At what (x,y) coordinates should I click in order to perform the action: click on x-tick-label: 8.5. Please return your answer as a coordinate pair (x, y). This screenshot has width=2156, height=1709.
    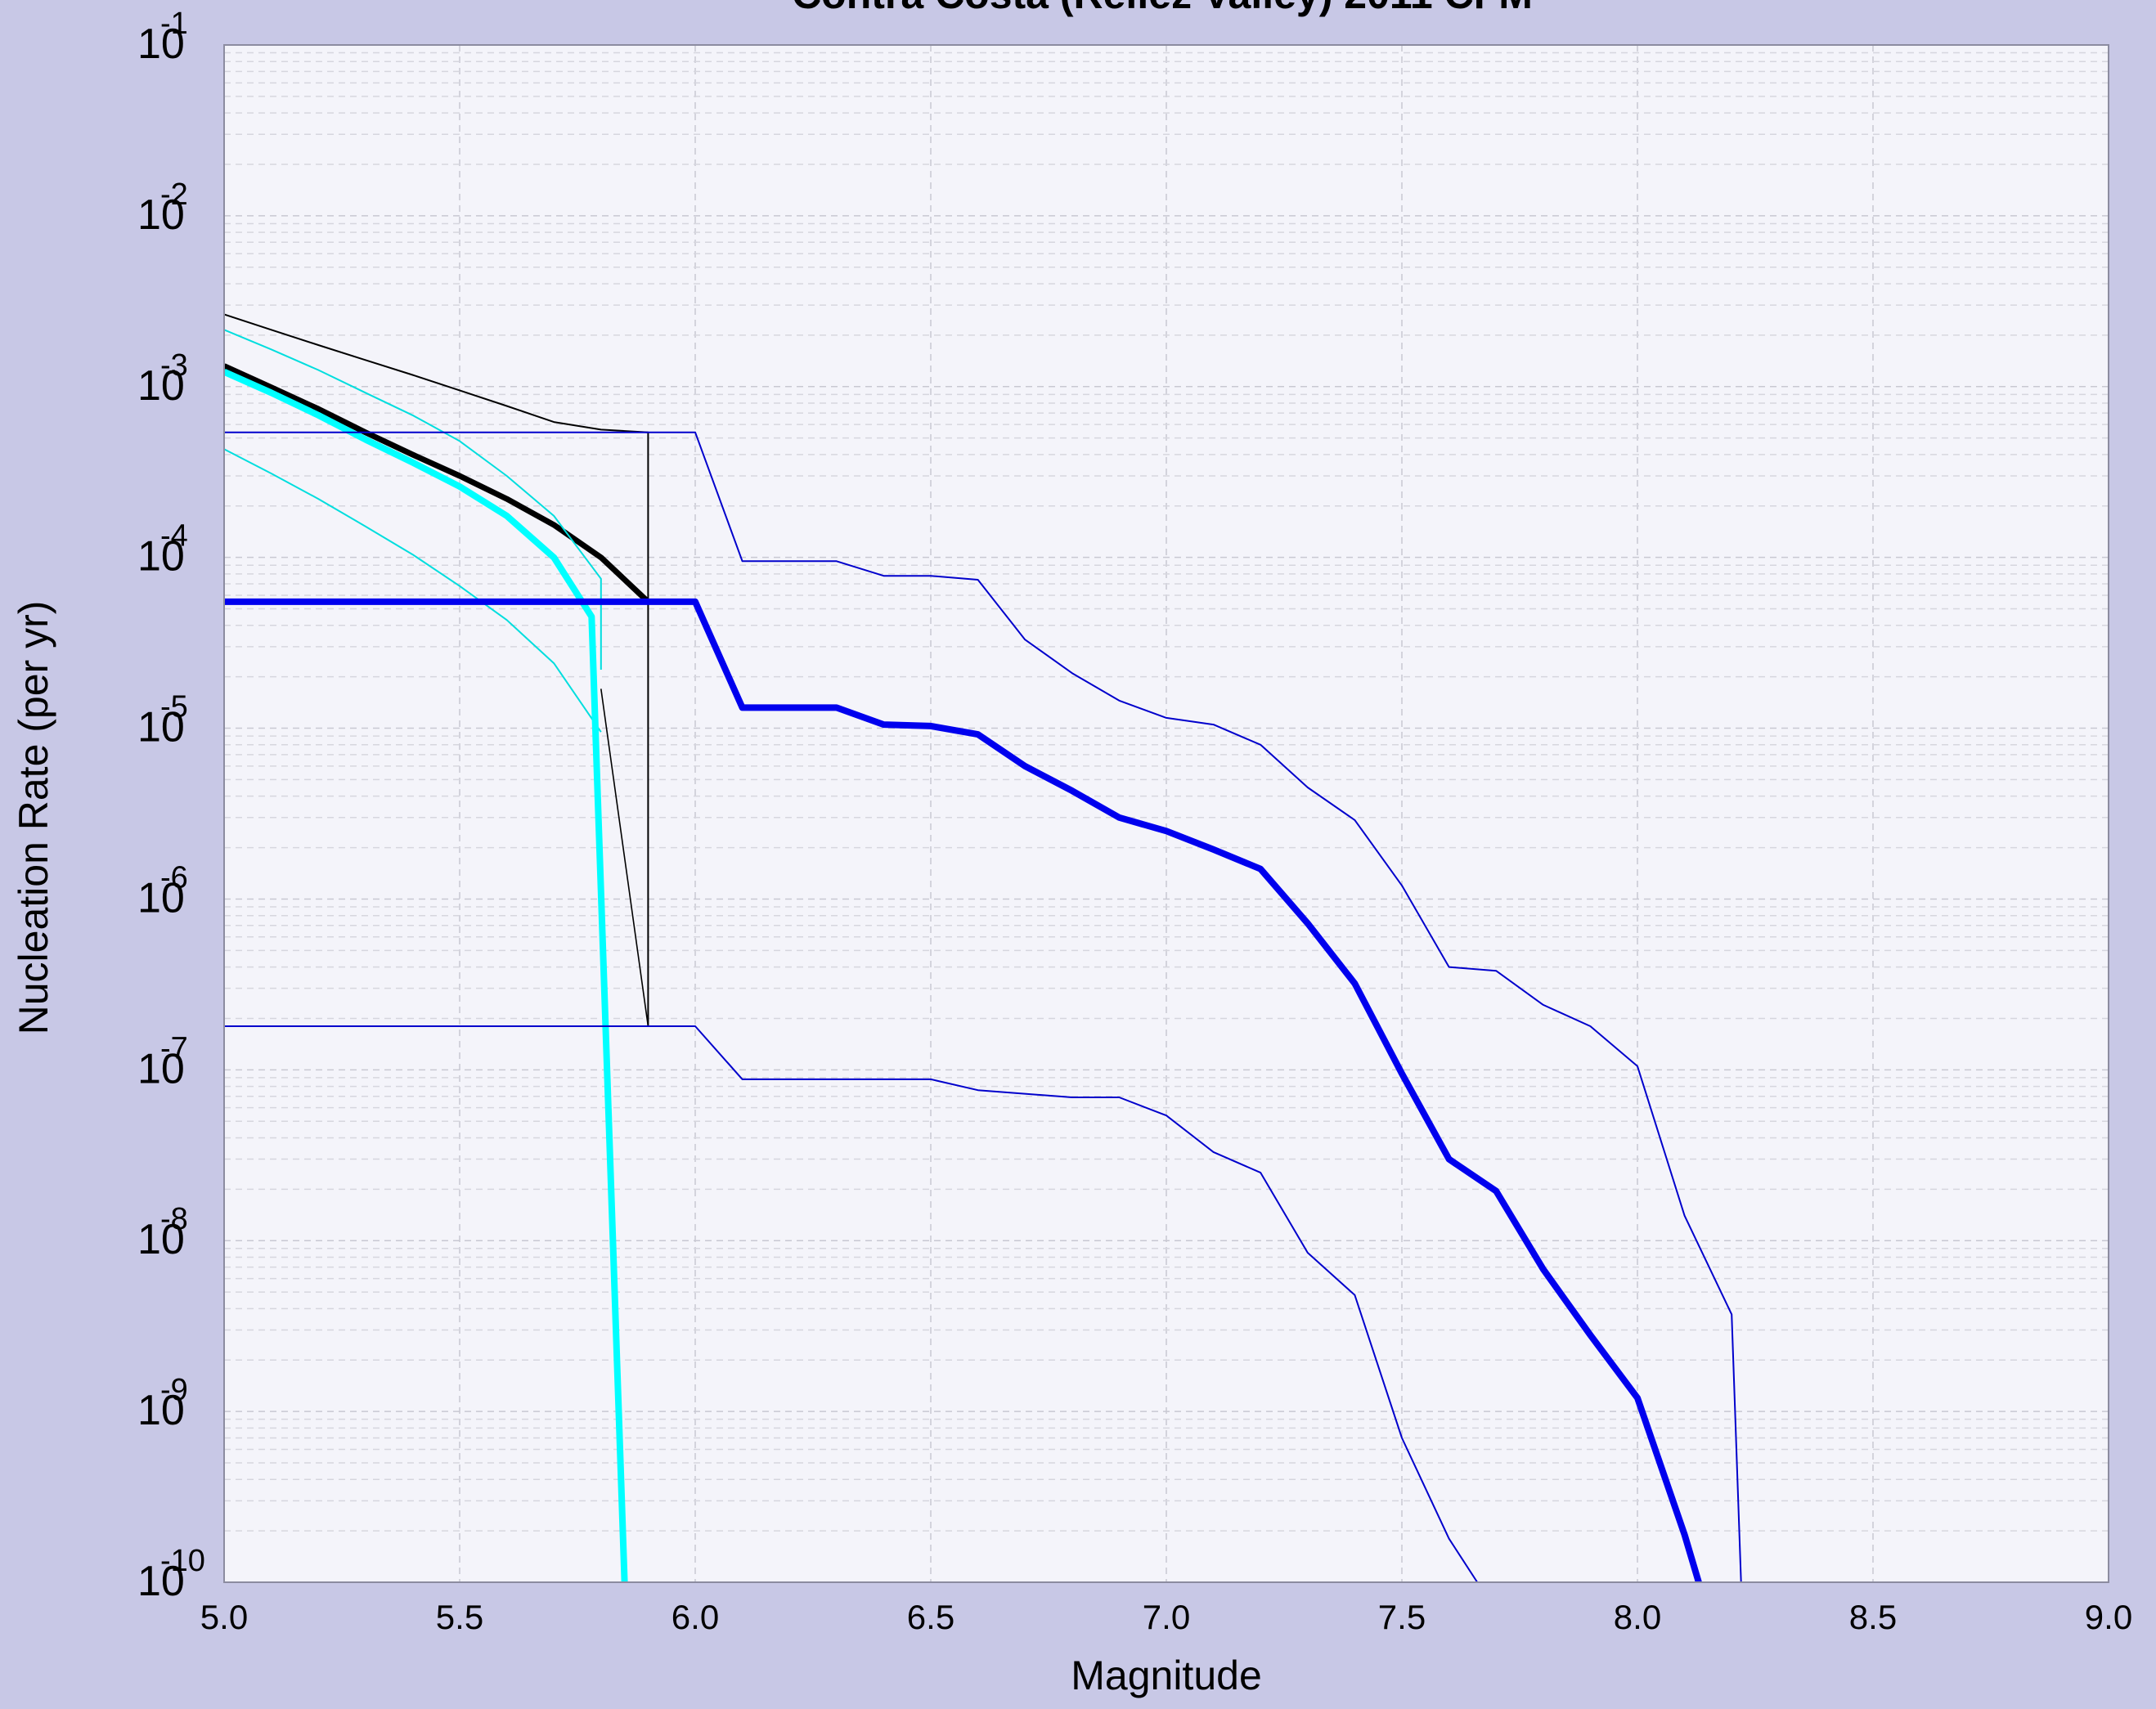
    Looking at the image, I should click on (1873, 1617).